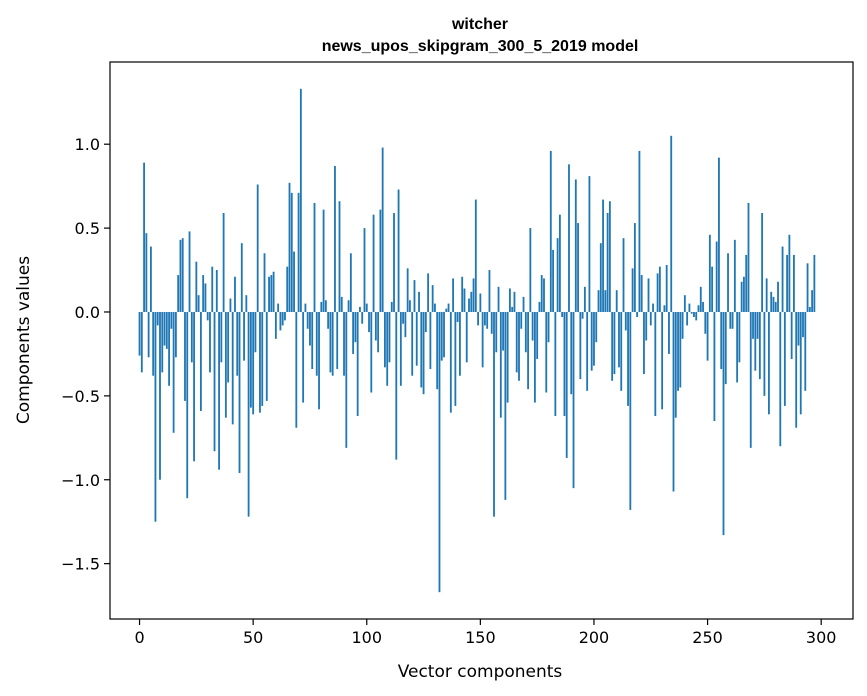  What do you see at coordinates (480, 46) in the screenshot?
I see `chart-subtitle: news_upos_skipgram_300_5_2019 model` at bounding box center [480, 46].